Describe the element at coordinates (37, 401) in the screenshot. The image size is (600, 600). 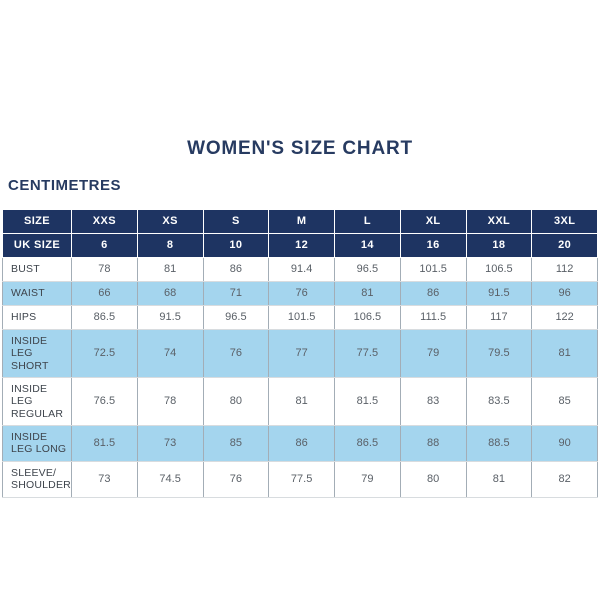
I see `measurement-row-label: INSIDE LEG REGULAR` at that location.